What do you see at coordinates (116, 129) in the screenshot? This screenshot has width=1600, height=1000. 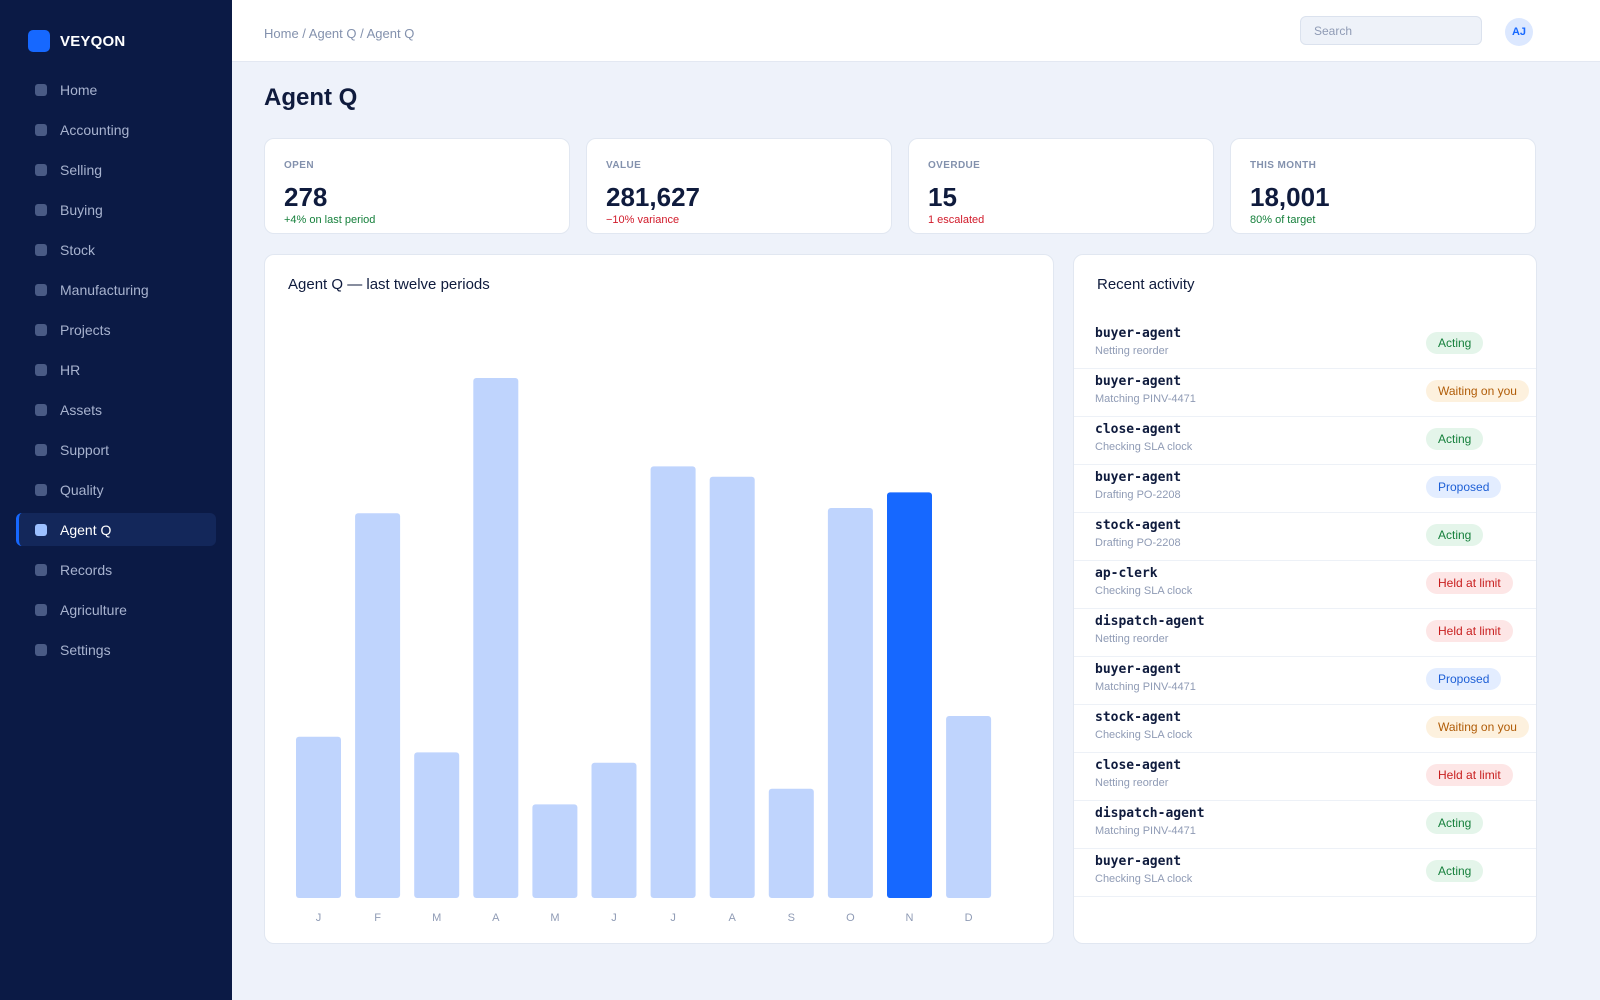 I see `sidebar-item-accounting: Accounting` at bounding box center [116, 129].